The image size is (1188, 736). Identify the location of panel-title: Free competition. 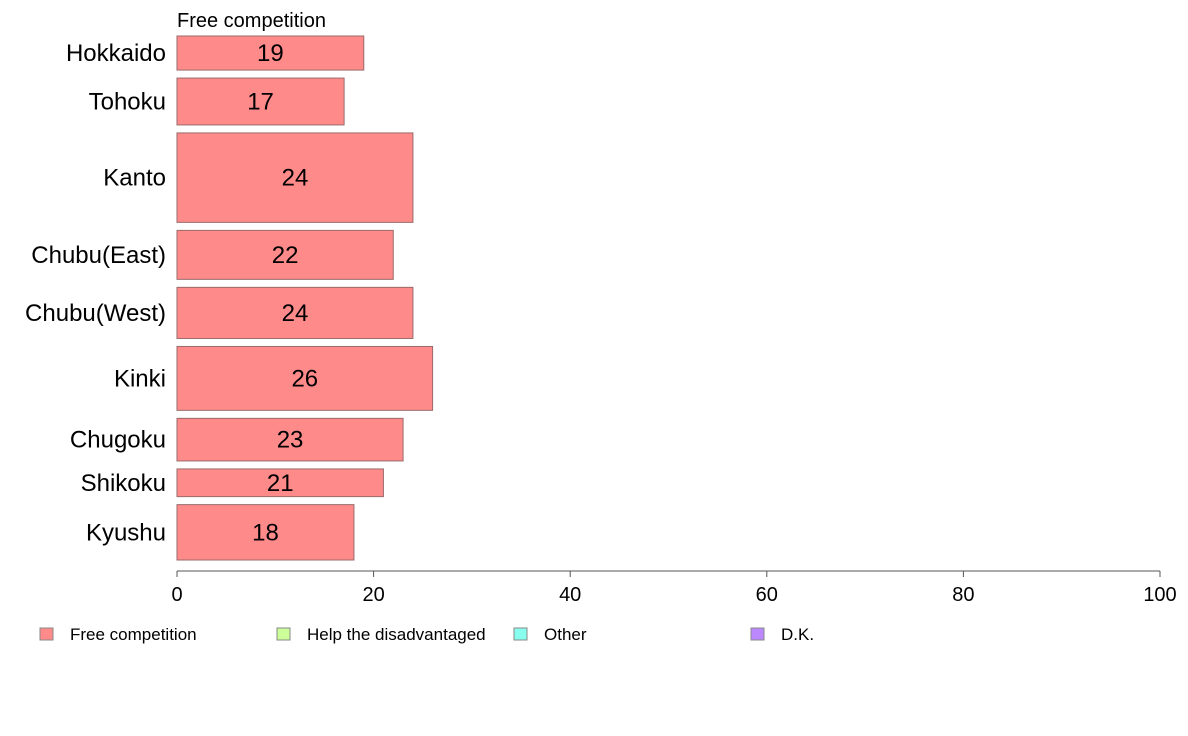
(251, 21).